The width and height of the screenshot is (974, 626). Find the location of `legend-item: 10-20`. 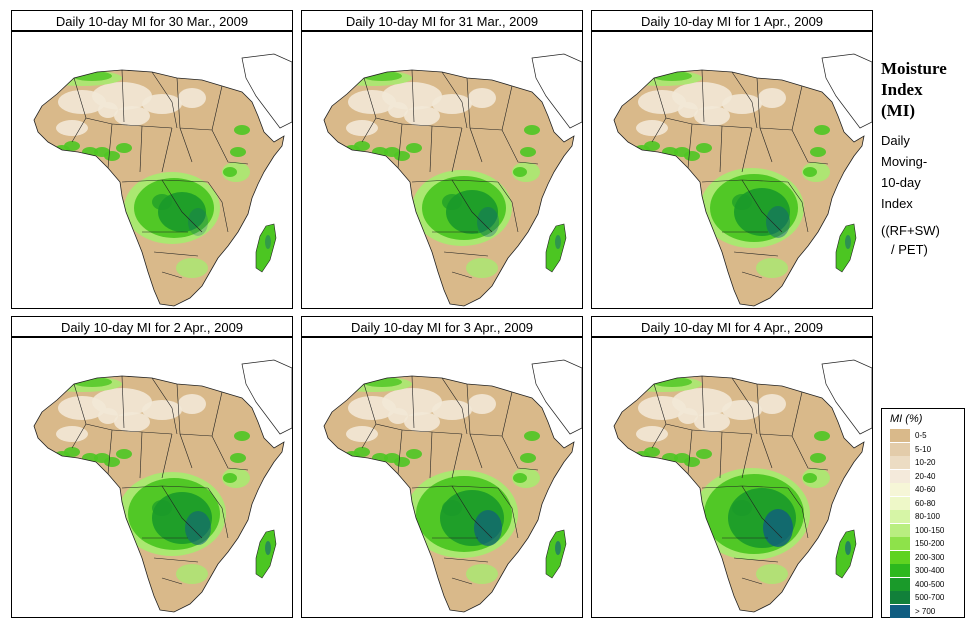

legend-item: 10-20 is located at coordinates (926, 462).